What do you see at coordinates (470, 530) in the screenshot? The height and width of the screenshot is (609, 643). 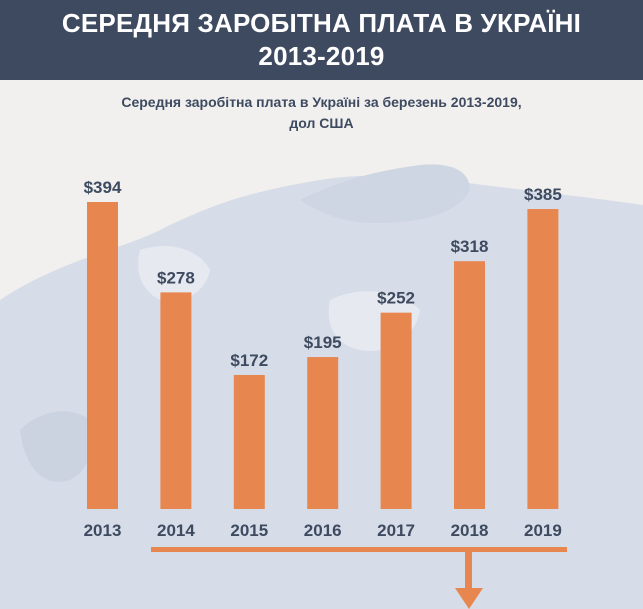 I see `year-label-2018: 2018` at bounding box center [470, 530].